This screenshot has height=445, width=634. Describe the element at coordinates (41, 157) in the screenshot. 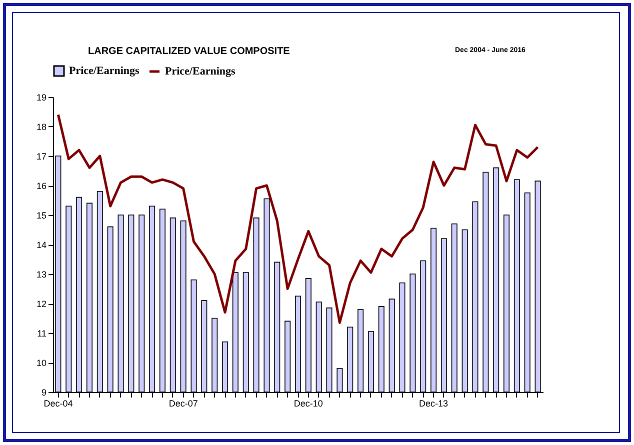

I see `y-tick-label: 17` at that location.